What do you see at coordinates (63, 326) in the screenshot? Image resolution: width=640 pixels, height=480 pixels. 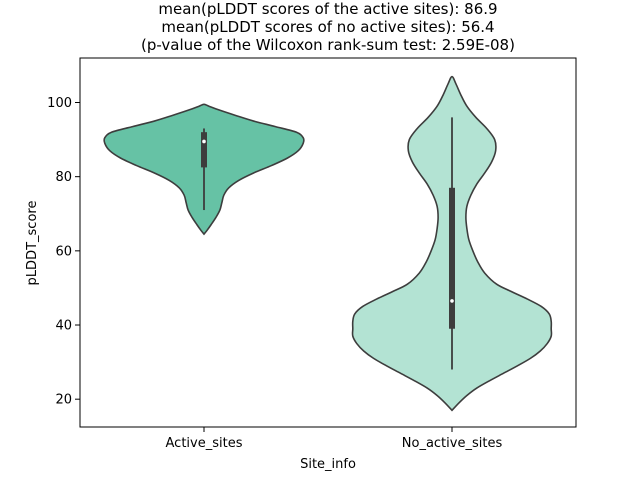 I see `y-tick-label: 40` at bounding box center [63, 326].